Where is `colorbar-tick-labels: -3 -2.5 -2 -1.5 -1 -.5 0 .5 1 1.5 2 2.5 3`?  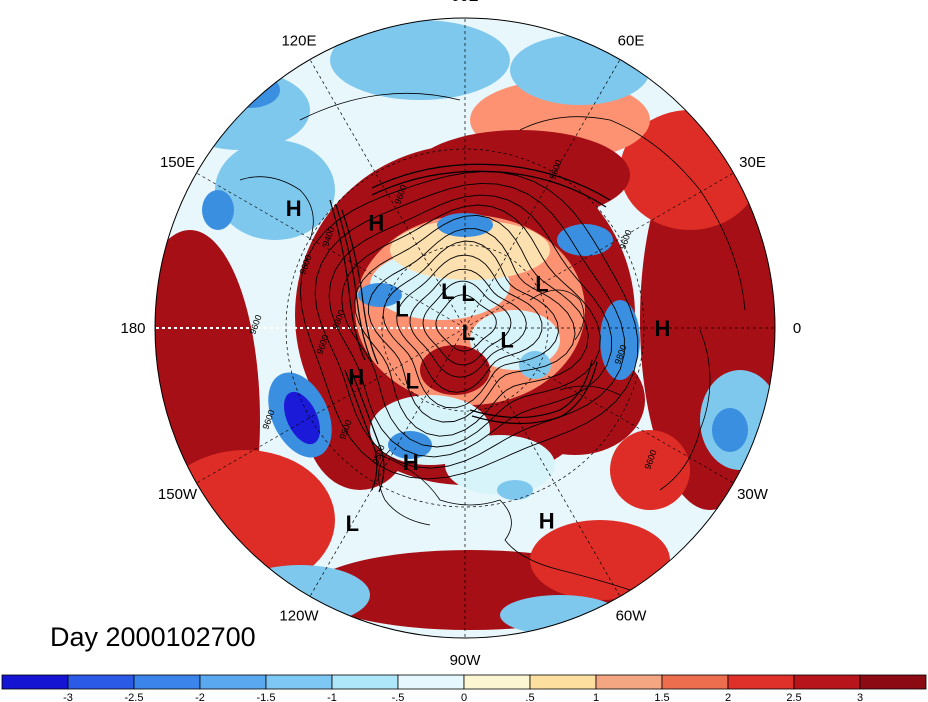 colorbar-tick-labels: -3 -2.5 -2 -1.5 -1 -.5 0 .5 1 1.5 2 2.5 3 is located at coordinates (463, 697).